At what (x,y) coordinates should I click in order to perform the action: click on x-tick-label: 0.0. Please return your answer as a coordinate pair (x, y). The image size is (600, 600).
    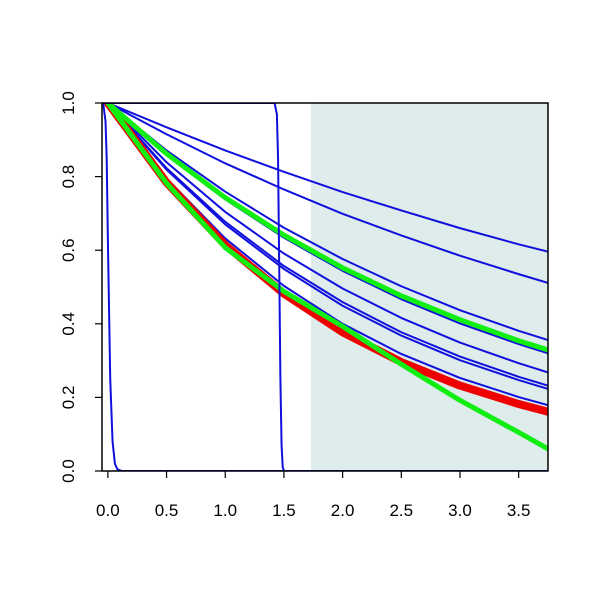
    Looking at the image, I should click on (108, 510).